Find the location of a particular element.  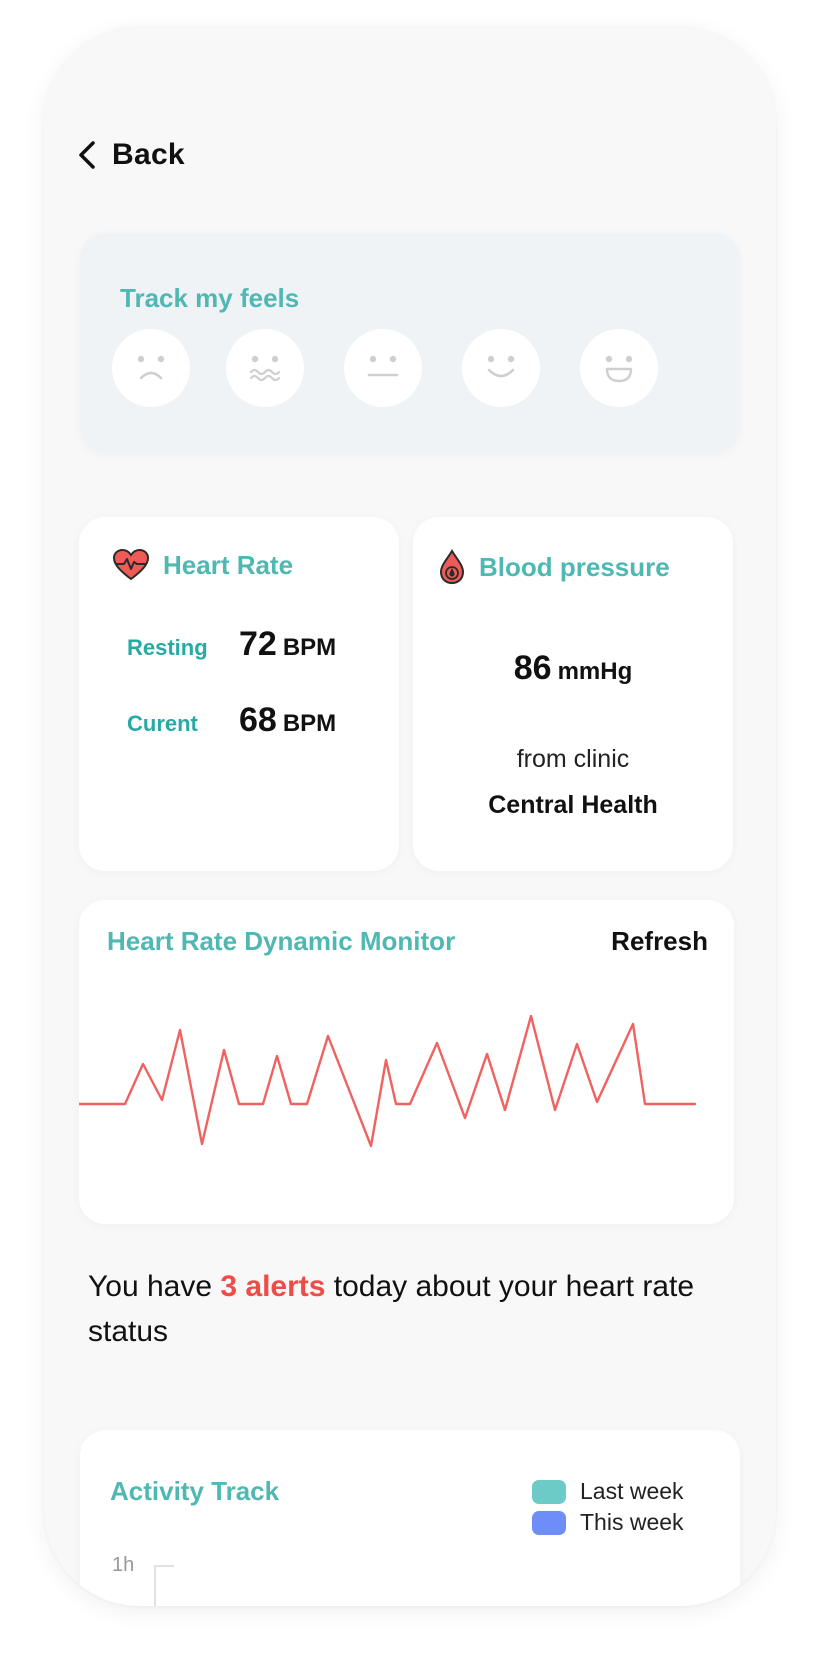

blood-pressure-value: 86 is located at coordinates (532, 668).